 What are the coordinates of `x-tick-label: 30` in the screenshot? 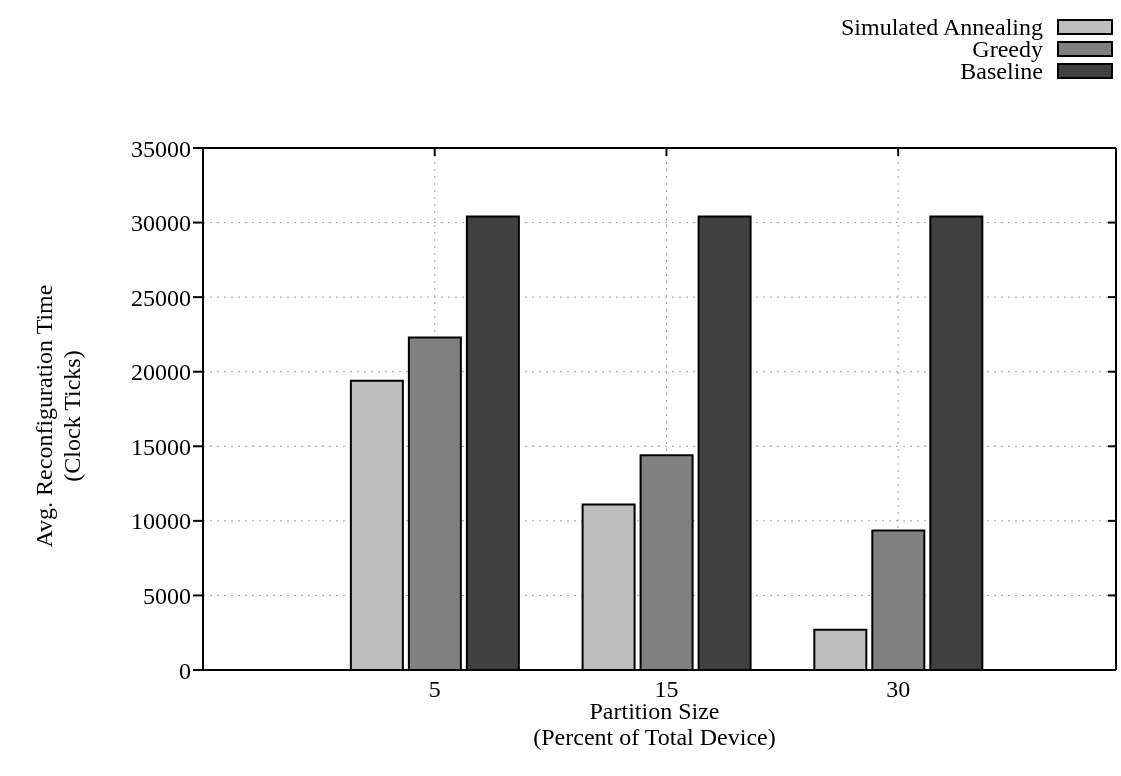 It's located at (898, 689).